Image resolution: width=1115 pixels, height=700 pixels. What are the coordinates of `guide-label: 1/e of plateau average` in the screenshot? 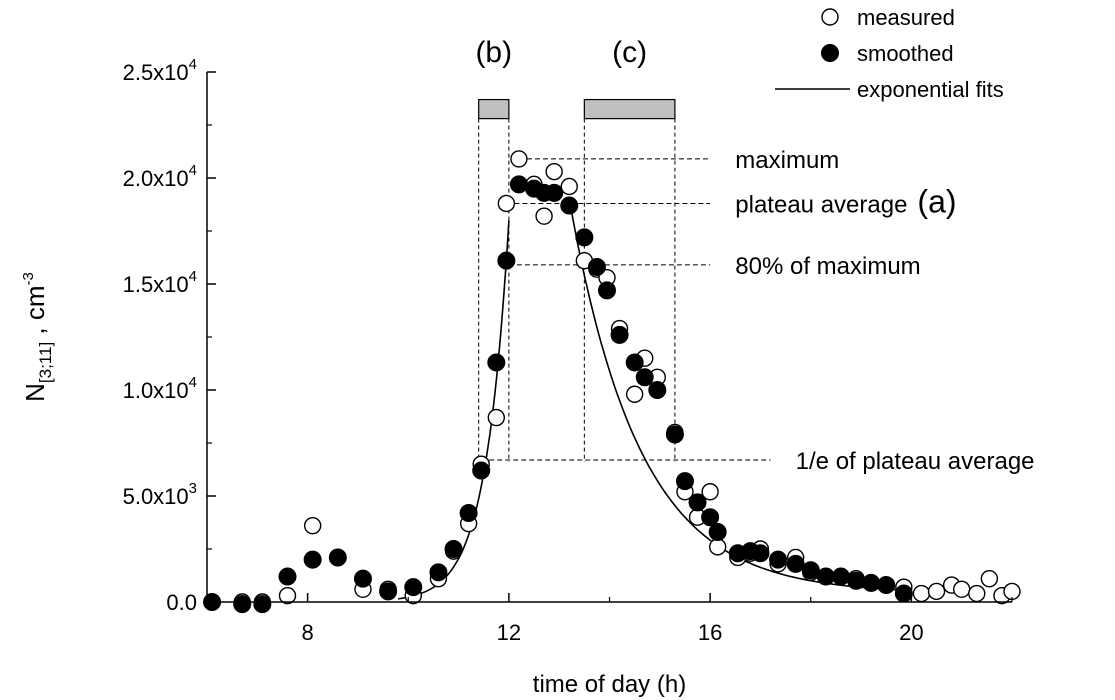 It's located at (915, 461).